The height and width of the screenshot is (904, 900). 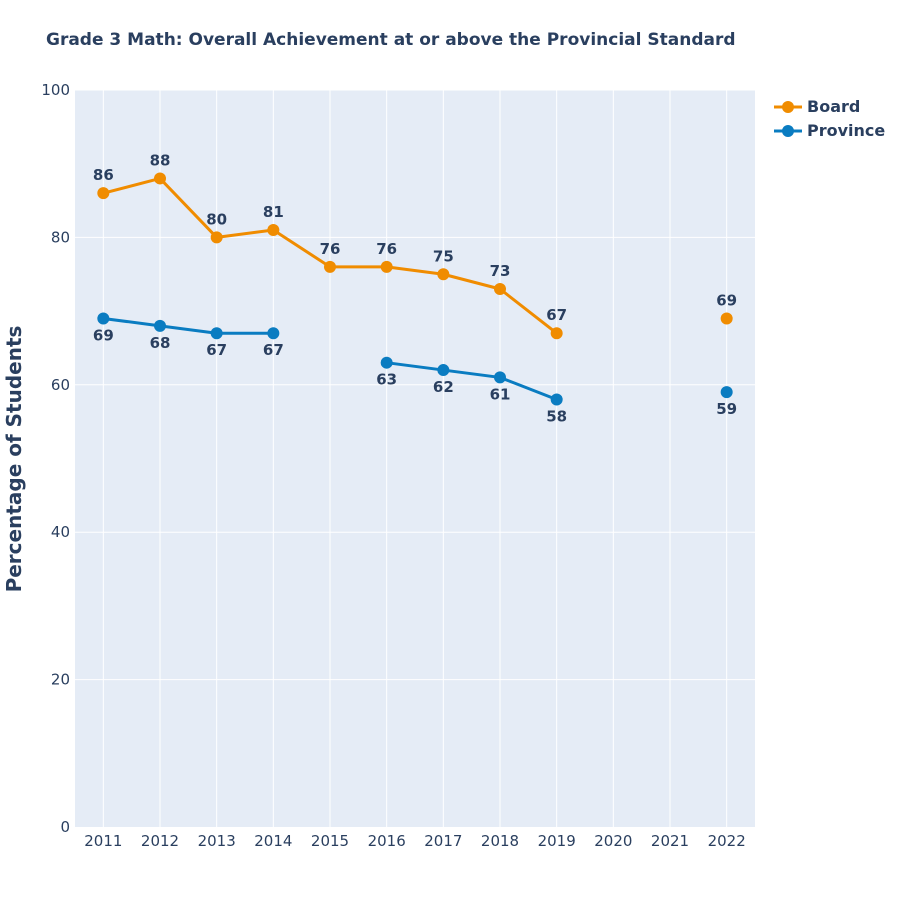 I want to click on y-tick-label: 100, so click(x=55, y=90).